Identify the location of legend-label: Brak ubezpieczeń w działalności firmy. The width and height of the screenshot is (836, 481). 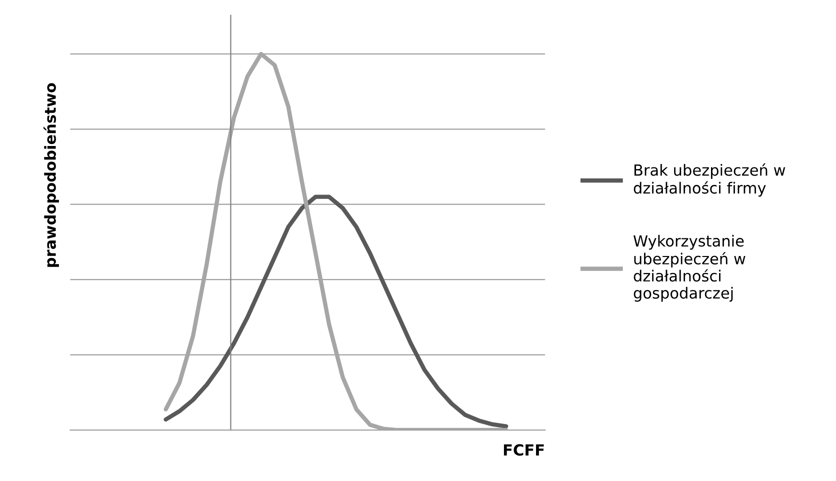
(710, 180).